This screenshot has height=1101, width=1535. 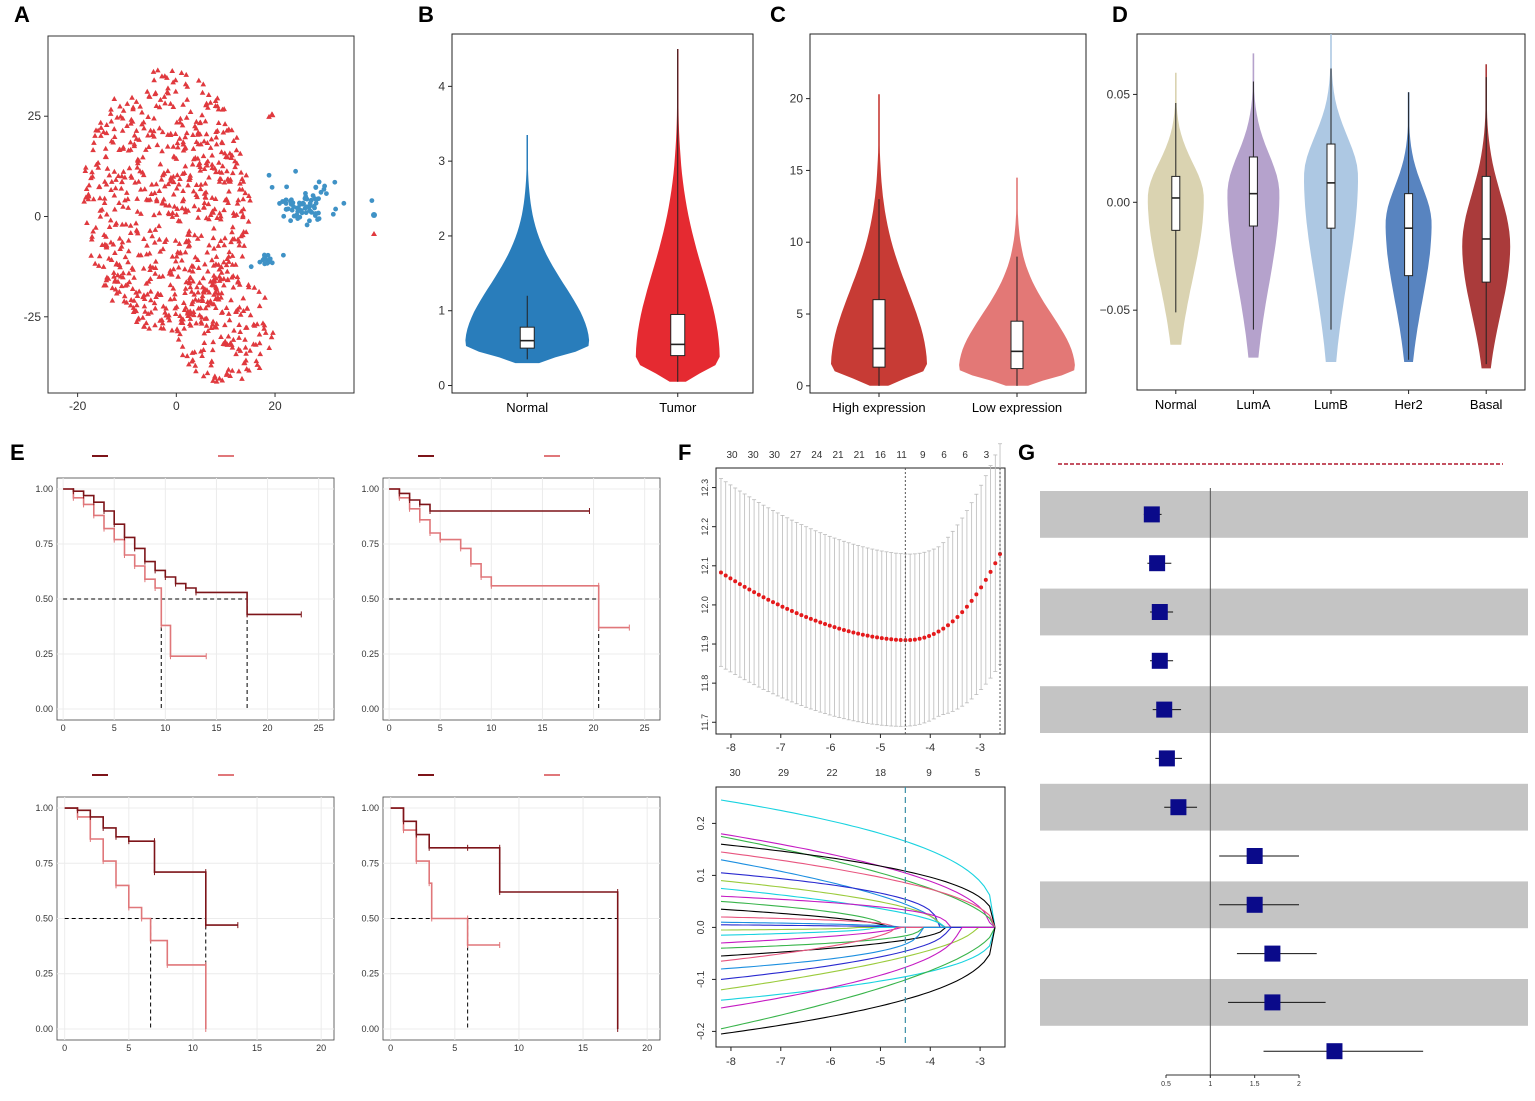 What do you see at coordinates (44, 709) in the screenshot?
I see `y-tick-label: 0.00` at bounding box center [44, 709].